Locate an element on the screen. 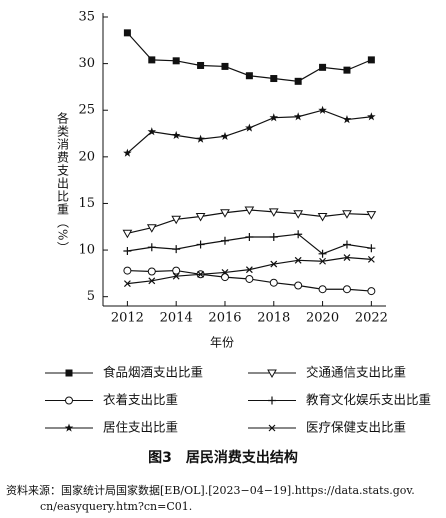 The height and width of the screenshot is (518, 446). x-axis-label: 年份 is located at coordinates (222, 343).